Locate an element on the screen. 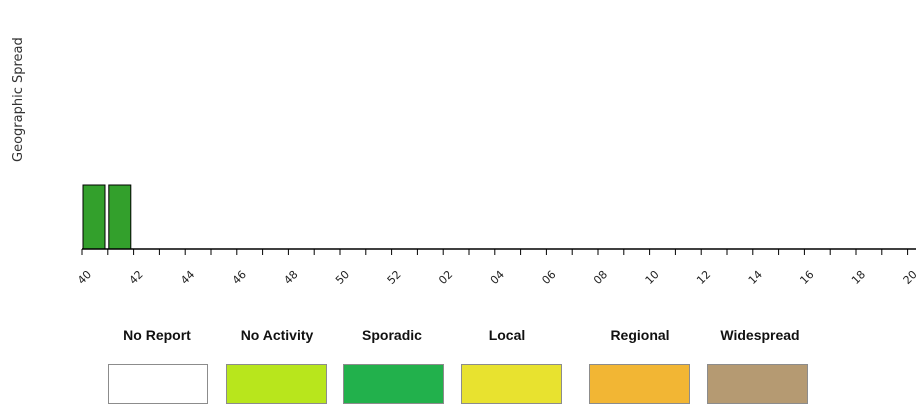 Image resolution: width=917 pixels, height=404 pixels. tick-label-04: 04 is located at coordinates (497, 277).